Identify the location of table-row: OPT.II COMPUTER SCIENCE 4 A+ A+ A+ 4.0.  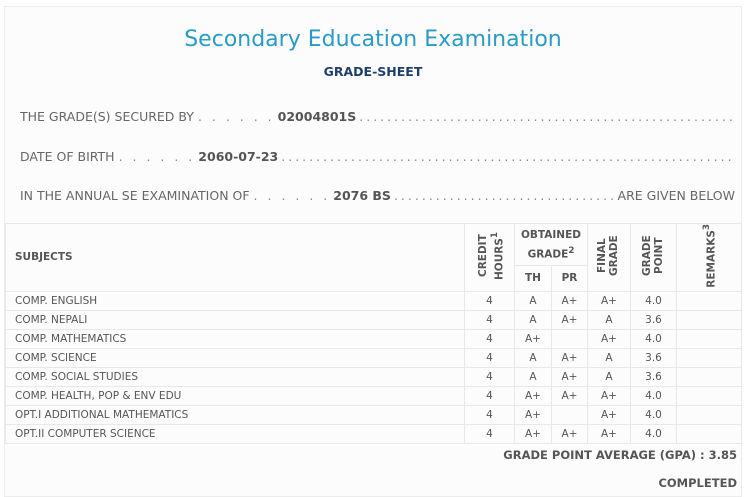
(373, 433).